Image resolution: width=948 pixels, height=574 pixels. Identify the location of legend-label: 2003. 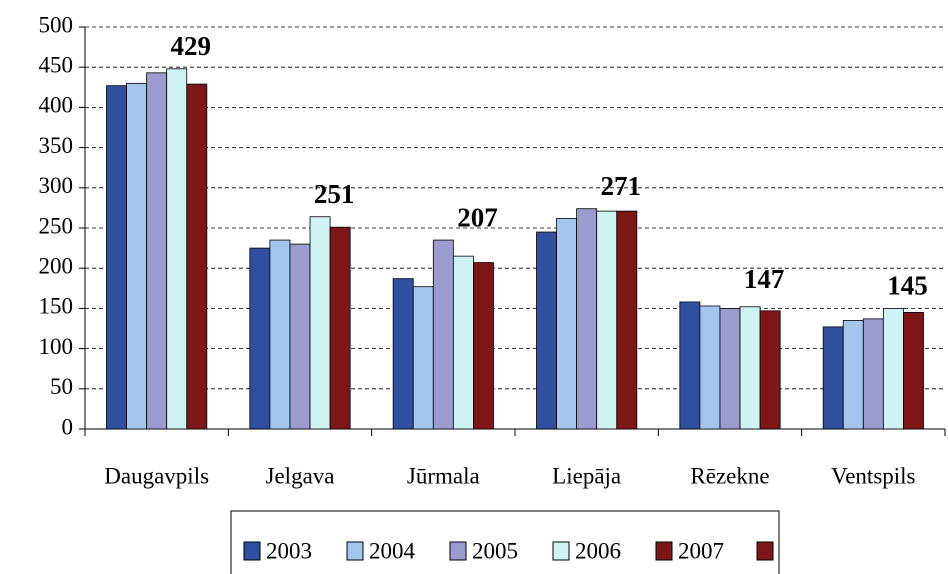
(289, 550).